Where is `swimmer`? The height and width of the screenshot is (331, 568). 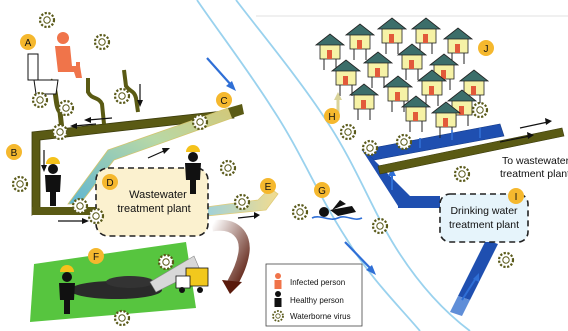
swimmer is located at coordinates (337, 209).